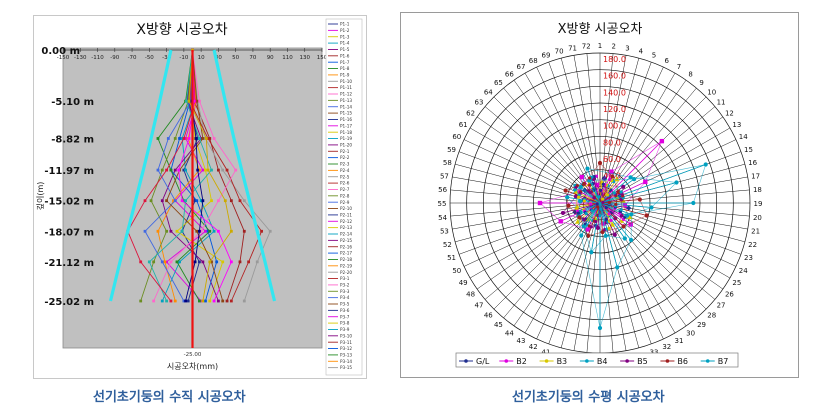 Image resolution: width=824 pixels, height=407 pixels. Describe the element at coordinates (562, 361) in the screenshot. I see `legend-label: B3` at that location.